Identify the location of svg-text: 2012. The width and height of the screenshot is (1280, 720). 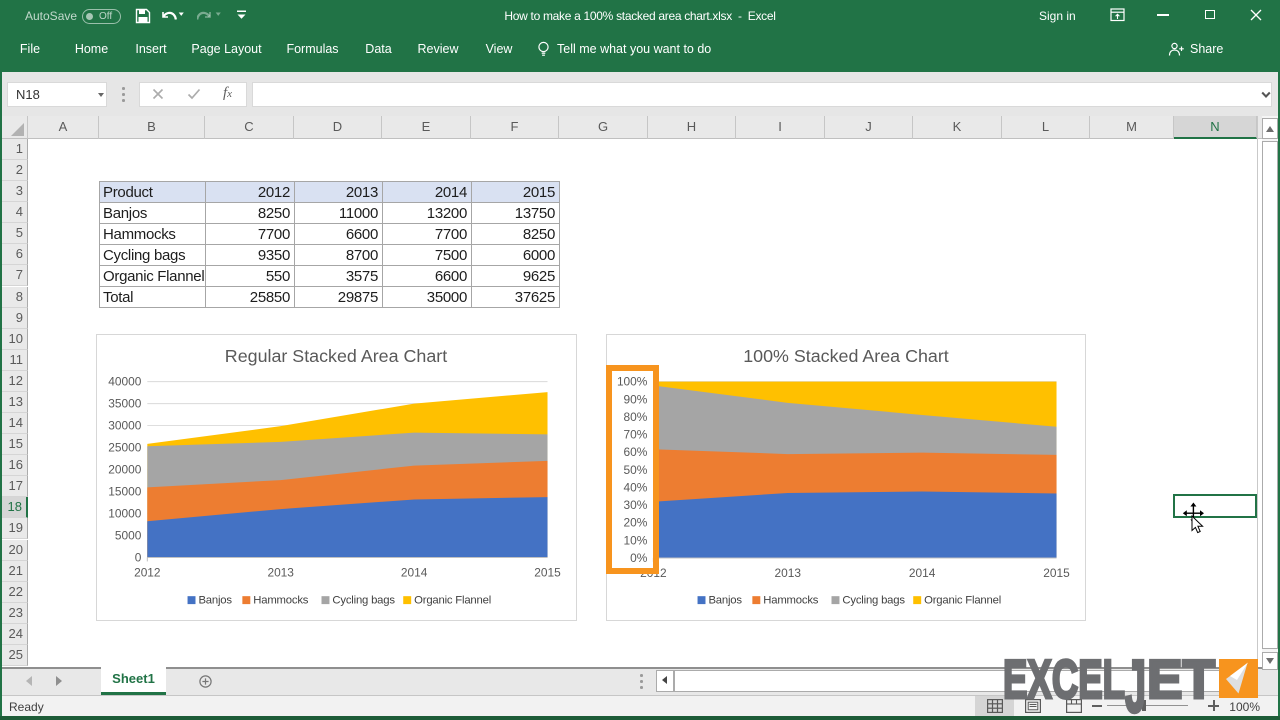
(147, 572).